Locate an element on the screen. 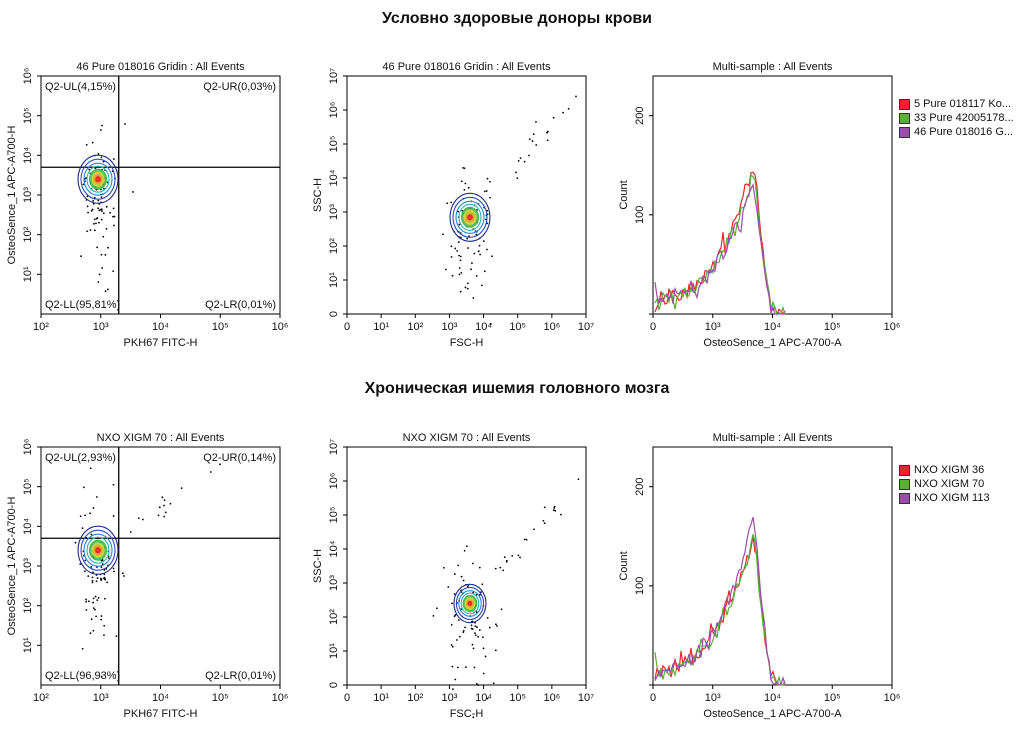  y-tick-label-4-5: 10⁵ is located at coordinates (334, 515).